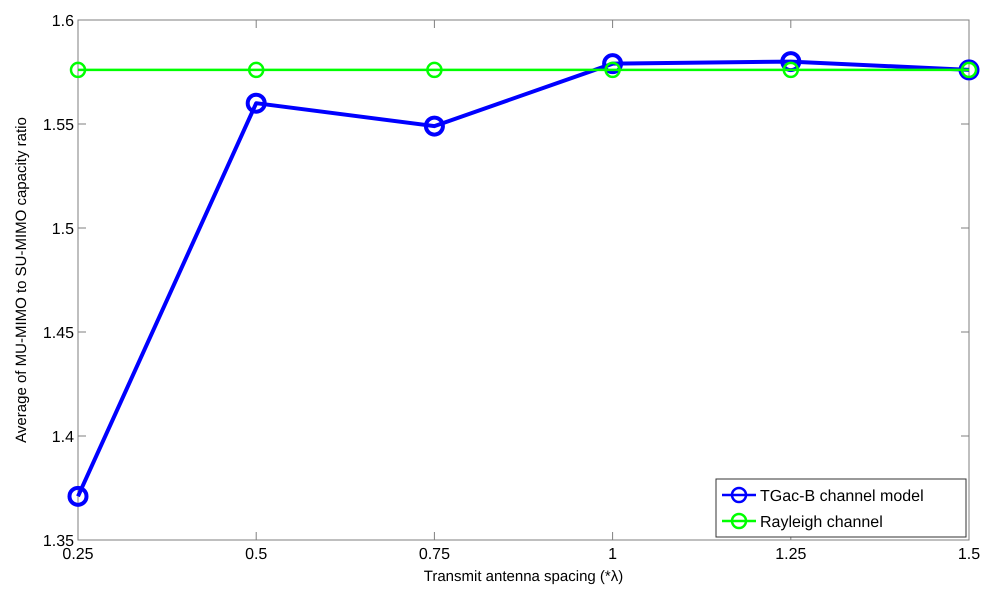  I want to click on y-tick-label: 1.5, so click(63, 229).